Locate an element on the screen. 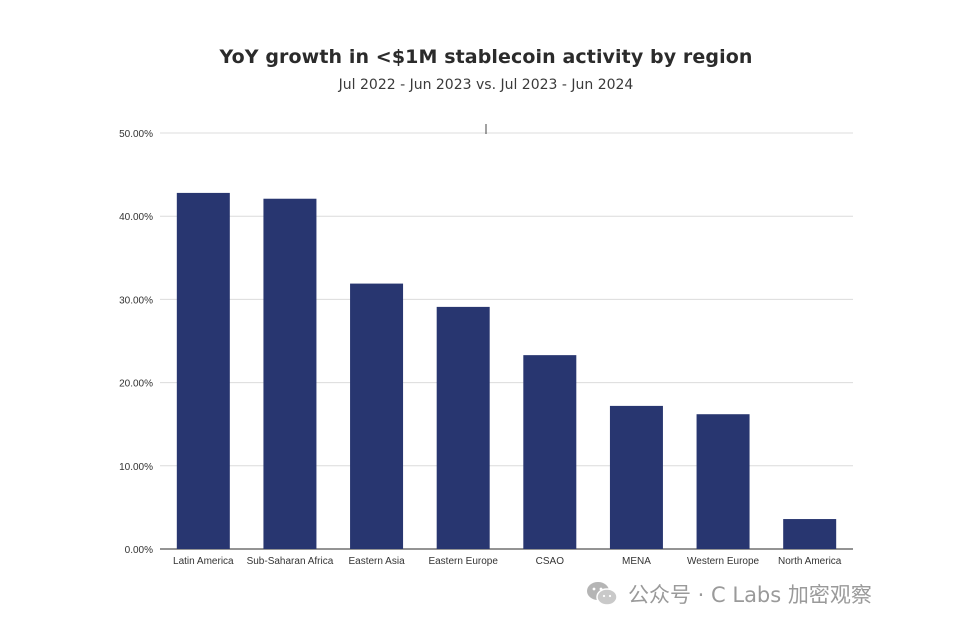 The width and height of the screenshot is (972, 632). y-tick-label: 20.00% is located at coordinates (136, 384).